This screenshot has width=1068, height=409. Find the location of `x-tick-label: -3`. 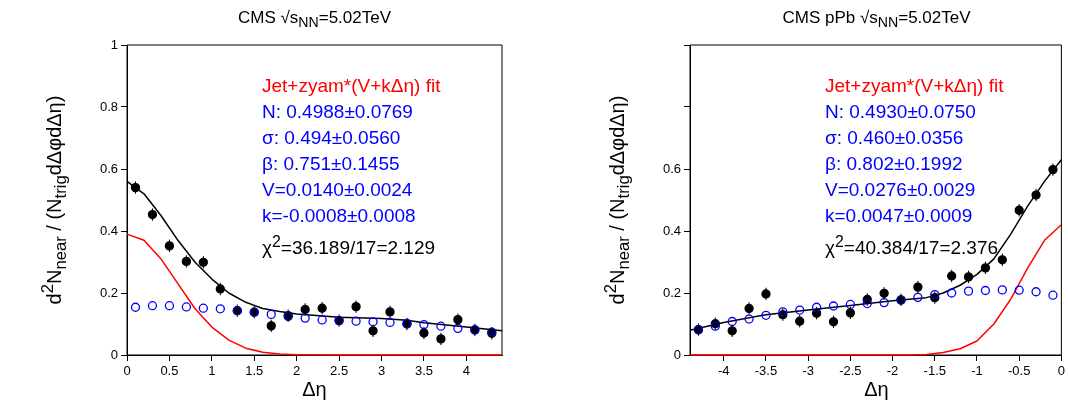

x-tick-label: -3 is located at coordinates (808, 371).